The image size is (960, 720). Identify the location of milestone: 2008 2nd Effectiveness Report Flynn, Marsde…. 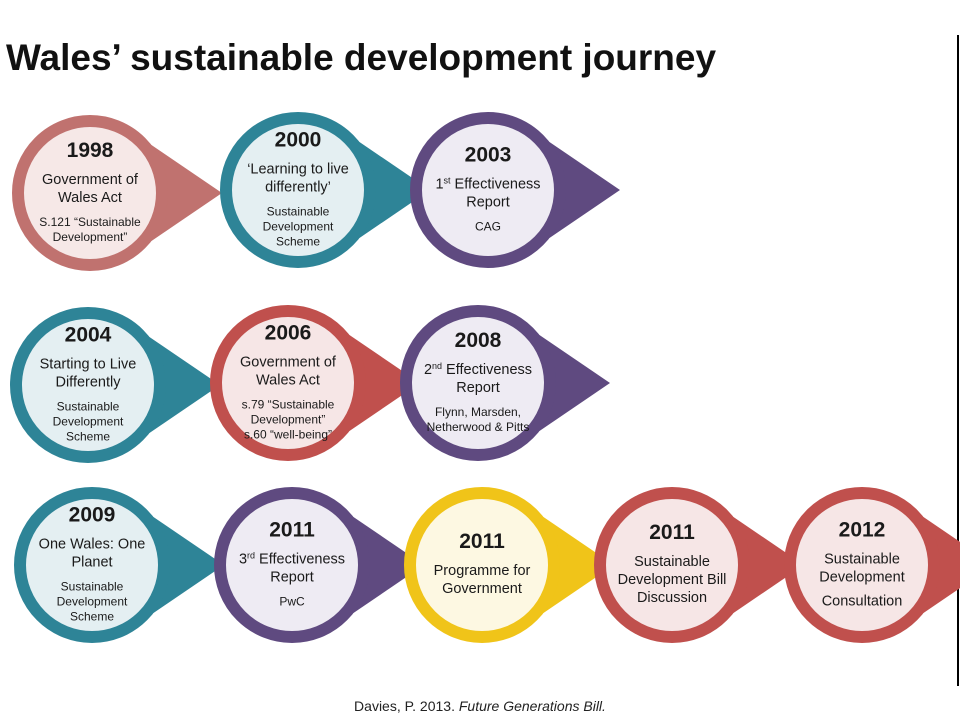
(505, 383).